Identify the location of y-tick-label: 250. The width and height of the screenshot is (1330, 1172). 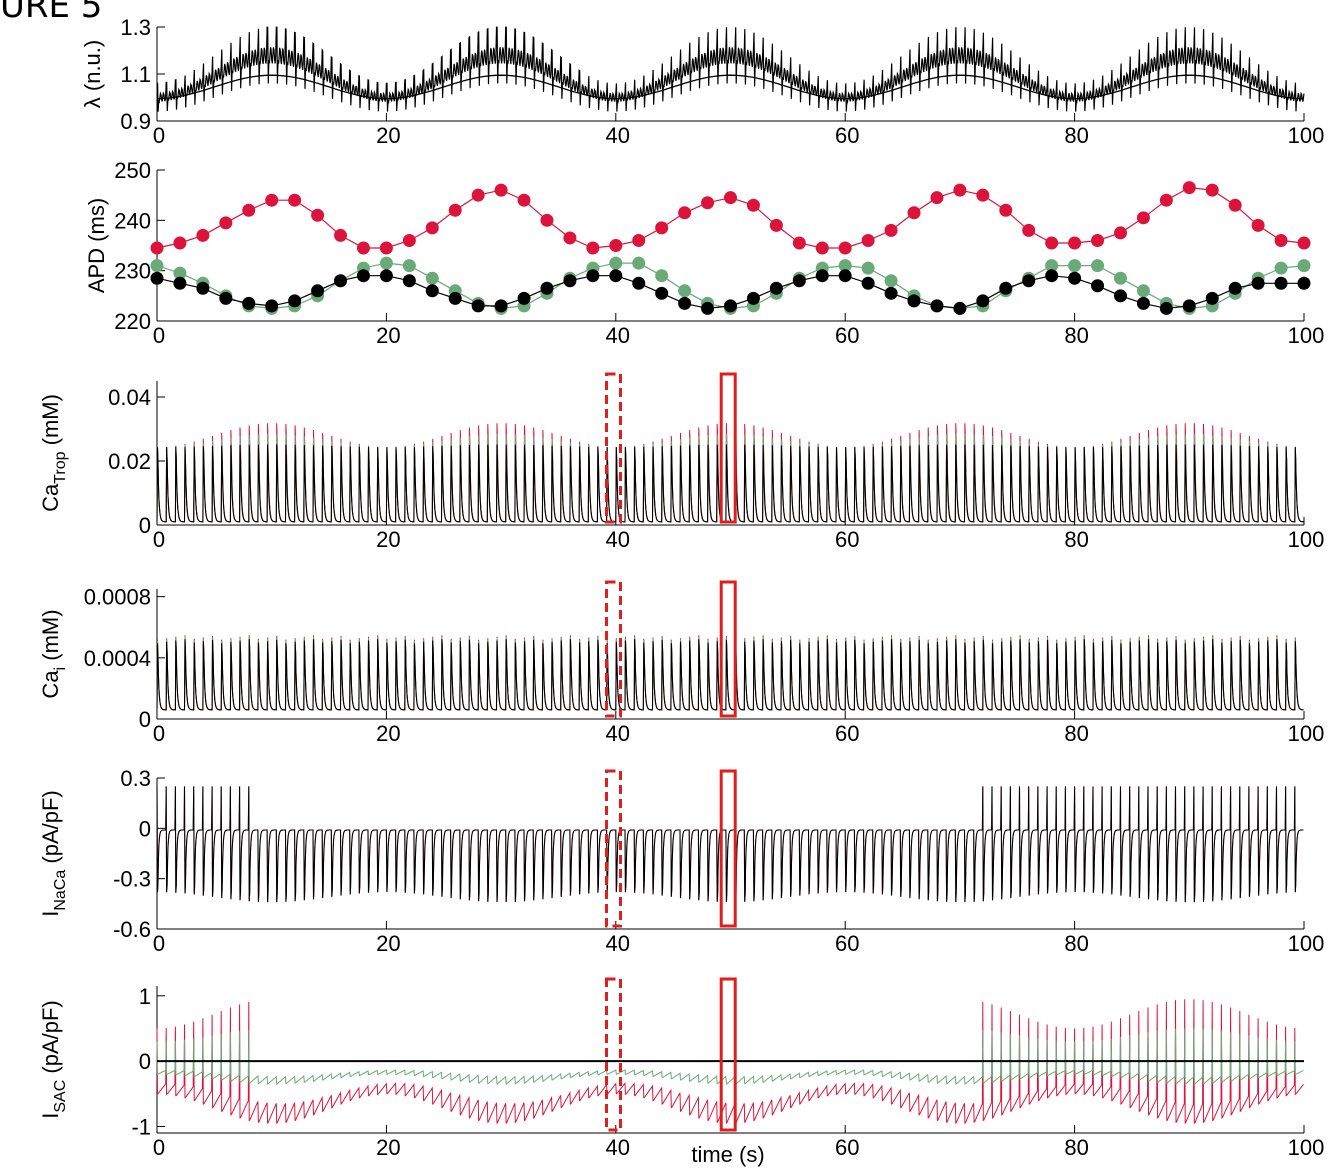
(132, 170).